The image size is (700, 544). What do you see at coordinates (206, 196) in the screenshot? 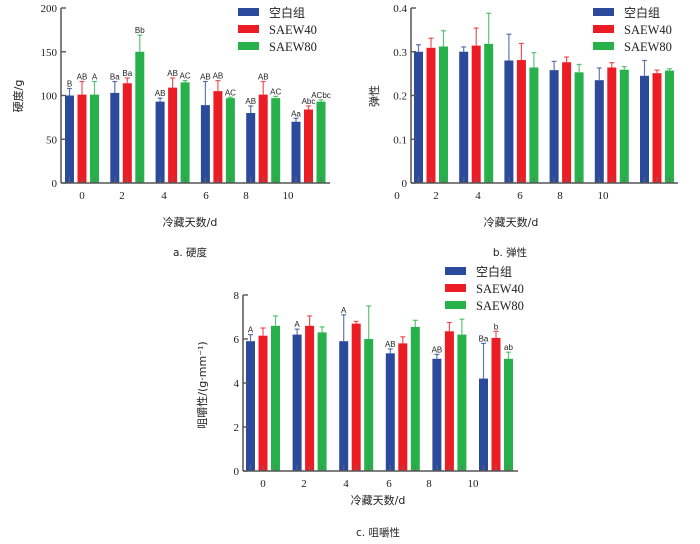
I see `x-tick-label: 6` at bounding box center [206, 196].